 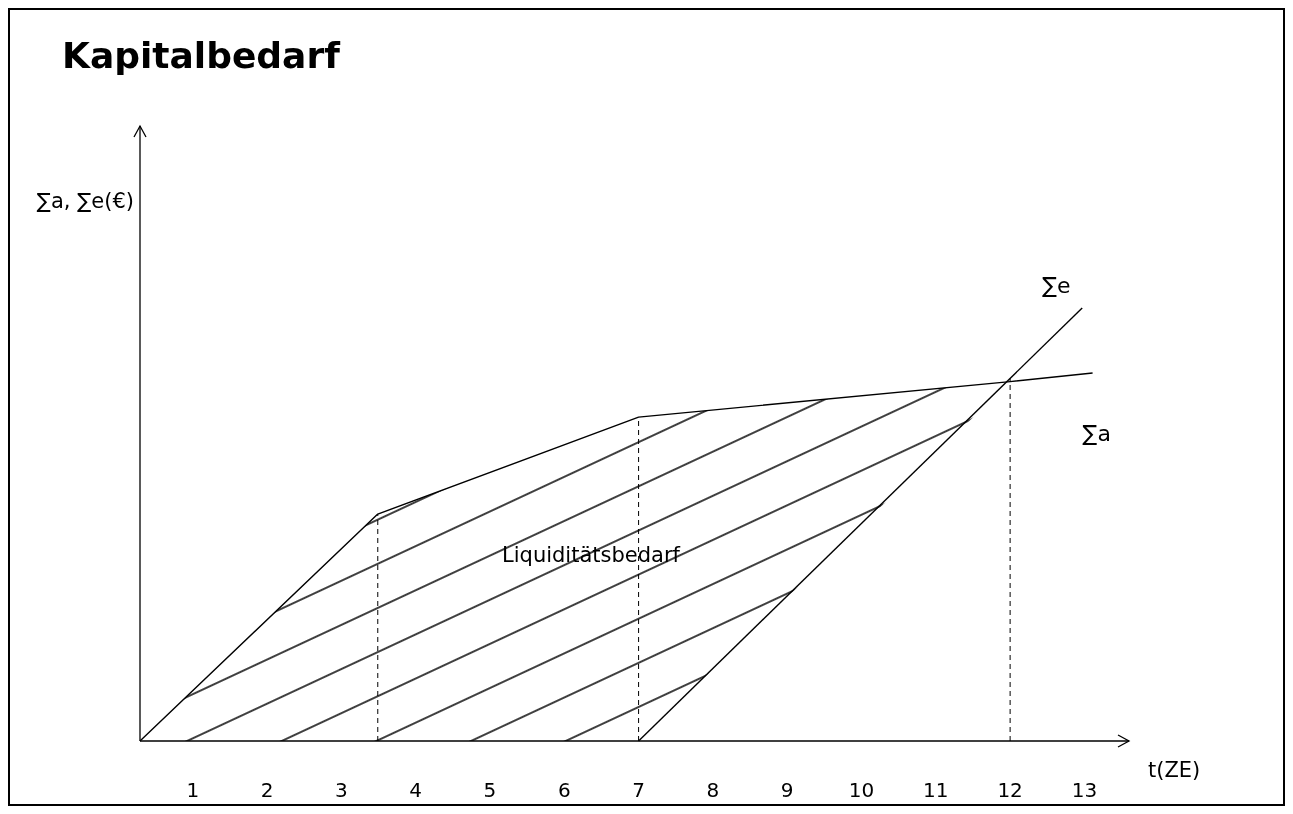 I want to click on x-tick-label: 12, so click(x=1010, y=790).